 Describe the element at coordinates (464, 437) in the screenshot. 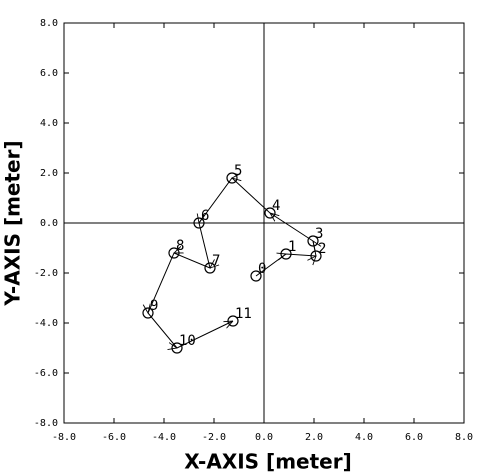

I see `x-tick-label: 8.0` at that location.